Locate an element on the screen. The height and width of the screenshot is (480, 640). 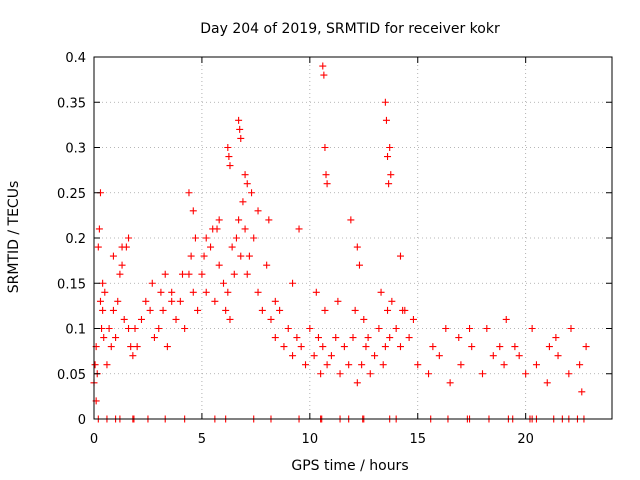
y-tick-label: 0.4 is located at coordinates (75, 58).